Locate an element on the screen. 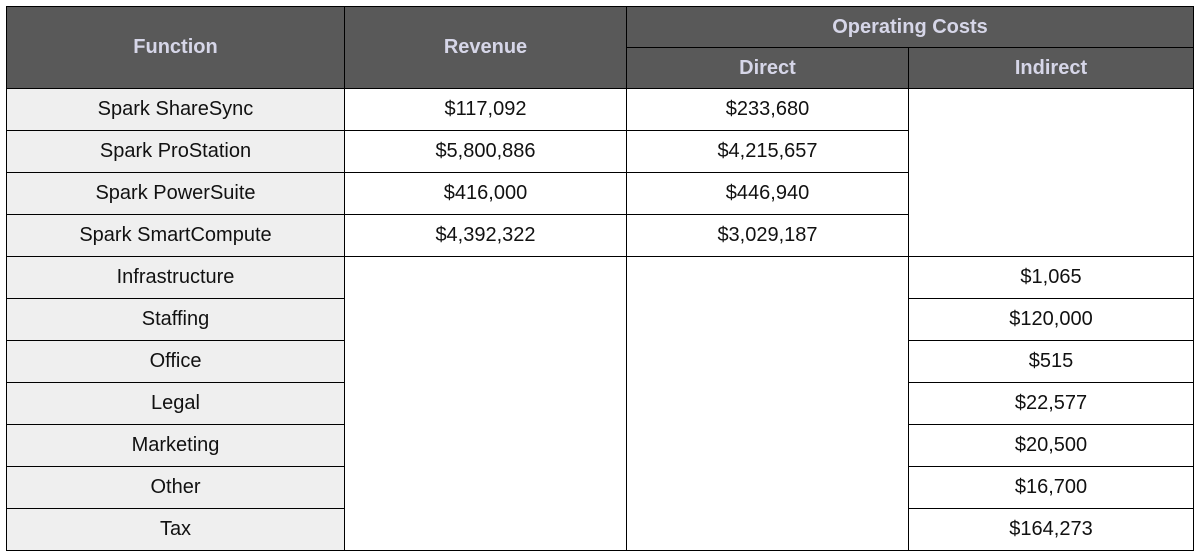  table-row: Spark PowerSuite $416,000 $446,940 is located at coordinates (600, 193).